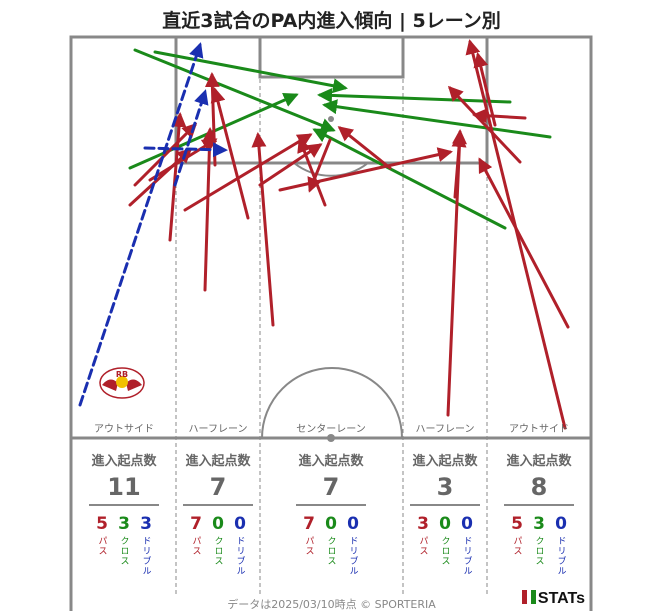 The width and height of the screenshot is (663, 612). Describe the element at coordinates (124, 513) in the screenshot. I see `lane-stat-1: 進入起点数 11 5 パス 3 クロス 3 ドリブル` at that location.